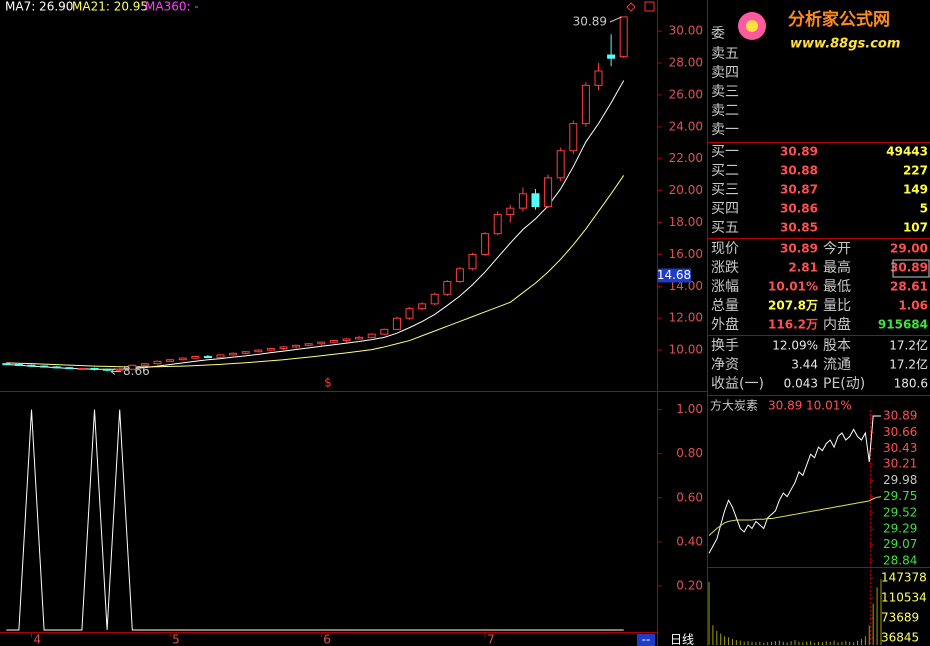 This screenshot has width=930, height=646. What do you see at coordinates (801, 384) in the screenshot?
I see `quote-value: 0.043` at bounding box center [801, 384].